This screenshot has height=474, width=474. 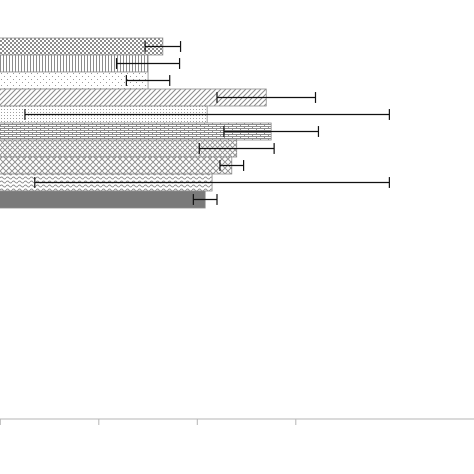 What do you see at coordinates (266, 97) in the screenshot?
I see `error-bar-g1-s4` at bounding box center [266, 97].